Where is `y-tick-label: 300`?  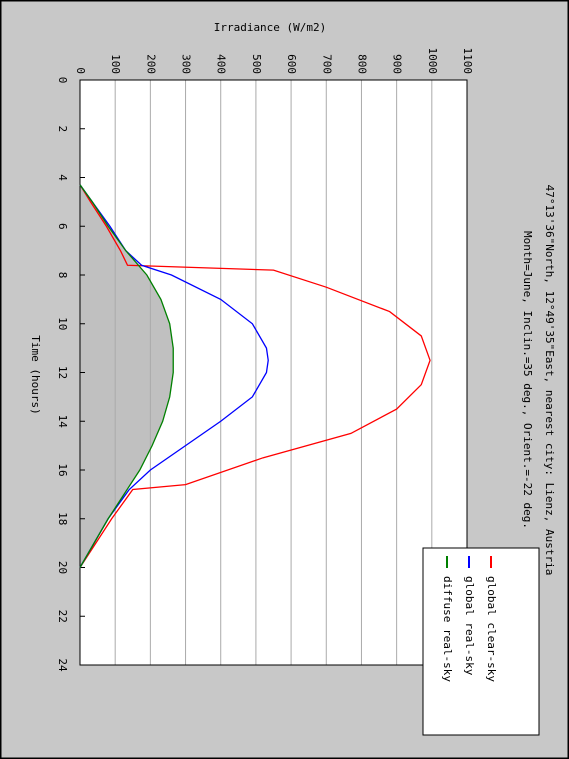 y-tick-label: 300 is located at coordinates (186, 64).